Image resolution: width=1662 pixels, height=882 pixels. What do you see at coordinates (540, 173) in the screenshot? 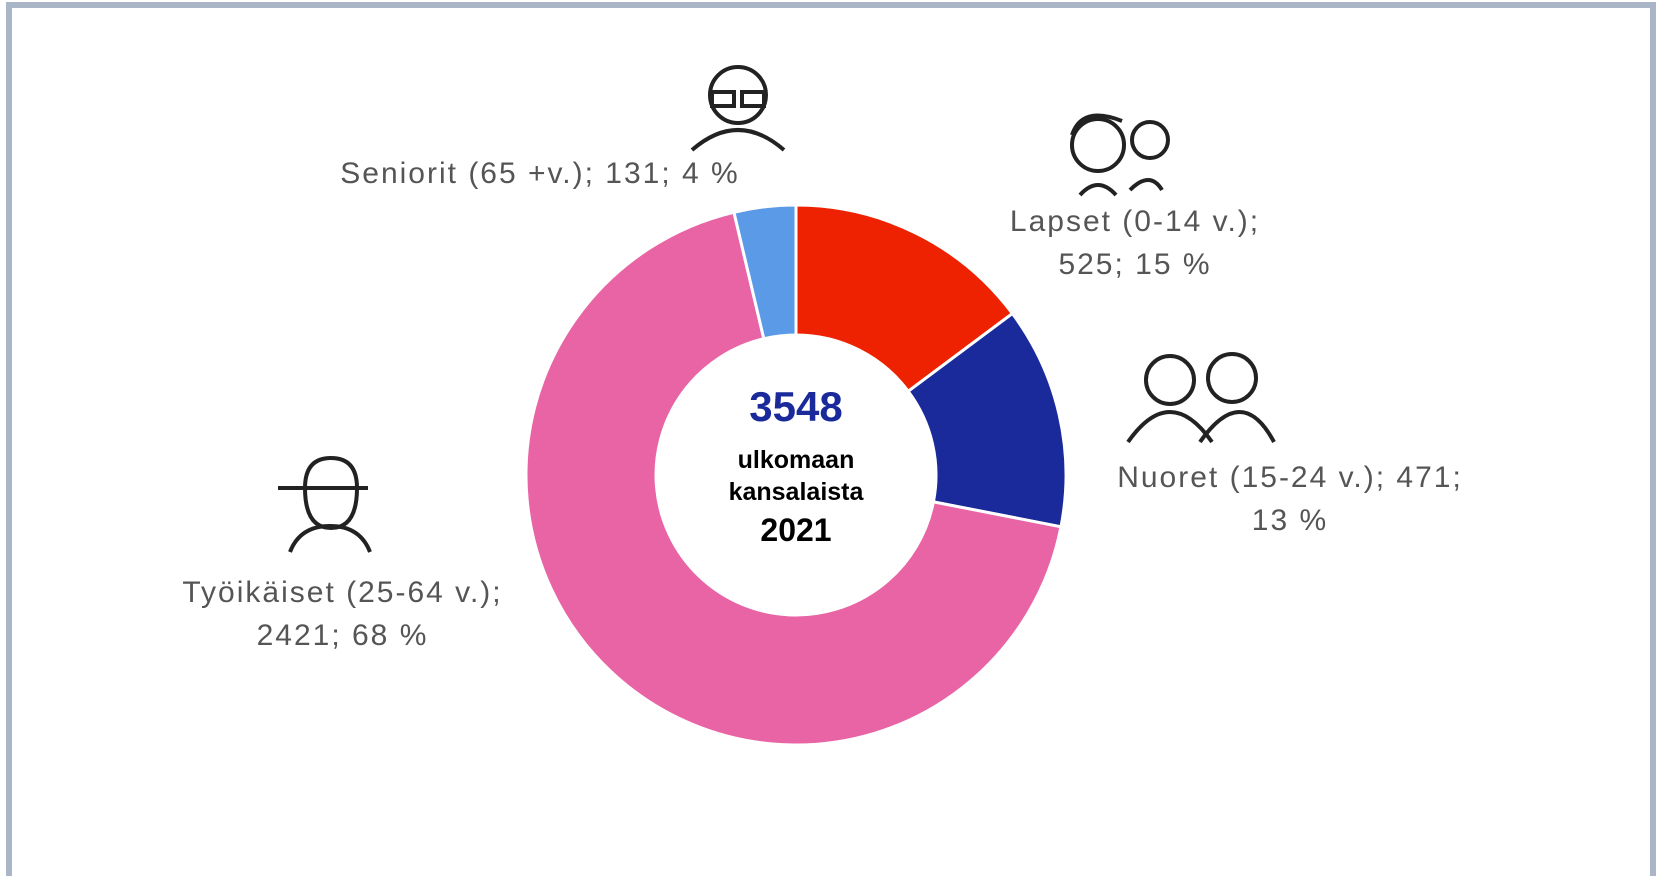
I see `label-seniorit: Seniorit (65 +v.); 131; 4 %` at bounding box center [540, 173].